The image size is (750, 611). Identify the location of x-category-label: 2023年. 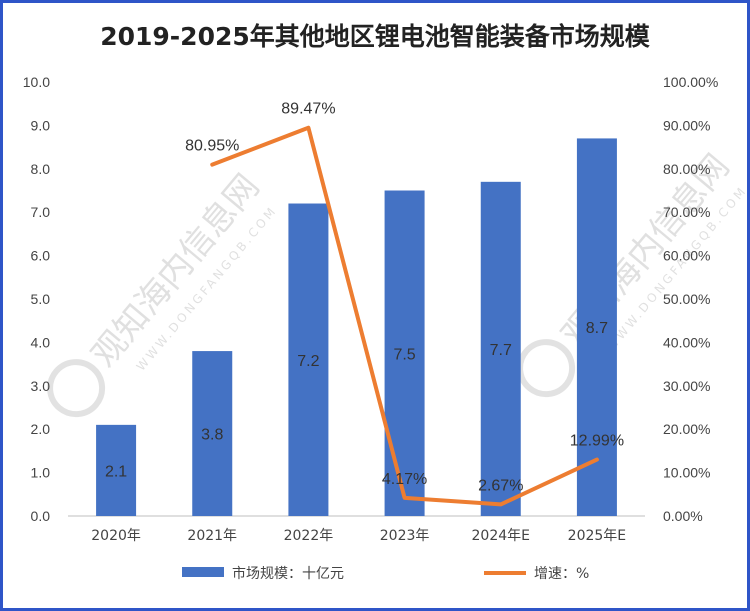
(405, 536).